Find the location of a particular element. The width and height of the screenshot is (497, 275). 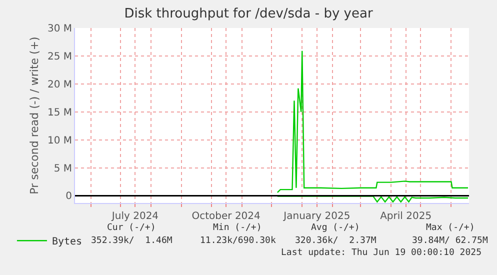

y-tick-label: 5 M is located at coordinates (63, 168).